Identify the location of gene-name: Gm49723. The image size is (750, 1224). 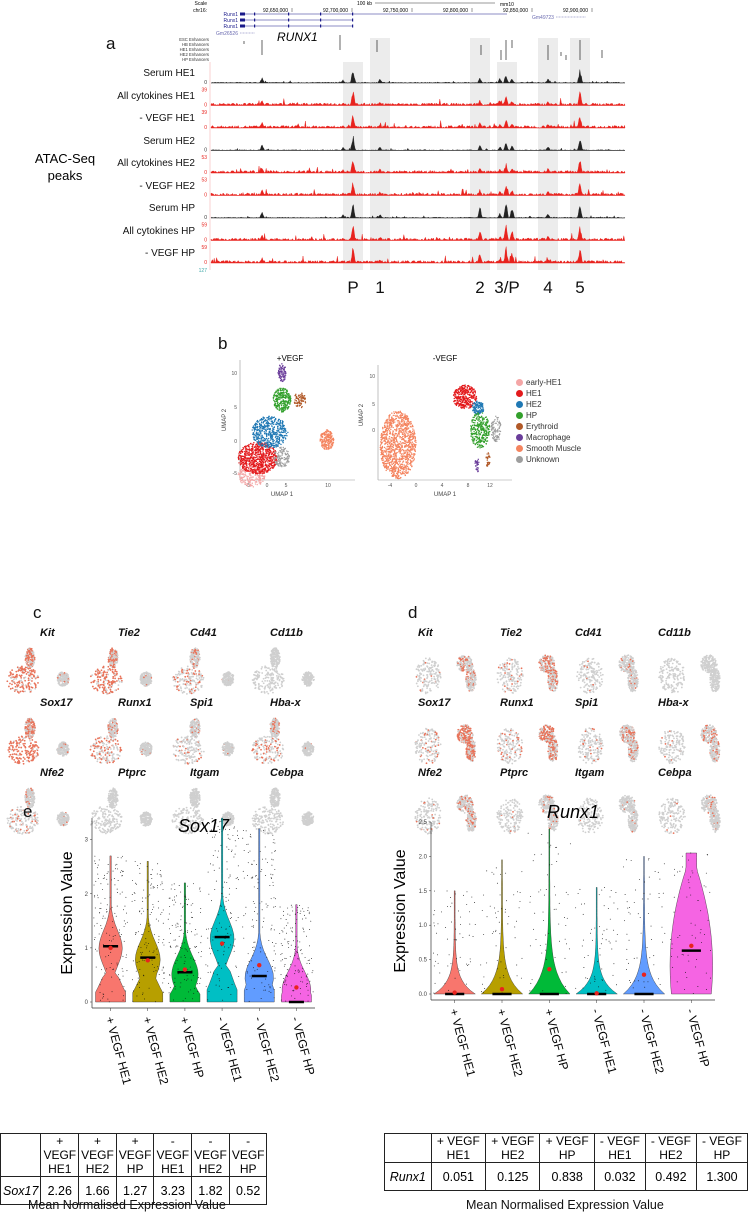
(543, 18).